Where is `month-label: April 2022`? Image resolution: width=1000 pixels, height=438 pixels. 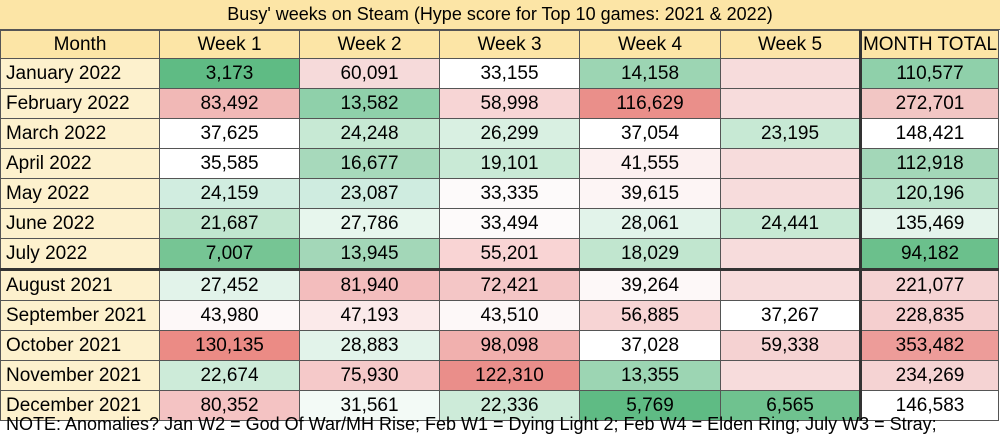 month-label: April 2022 is located at coordinates (80, 163).